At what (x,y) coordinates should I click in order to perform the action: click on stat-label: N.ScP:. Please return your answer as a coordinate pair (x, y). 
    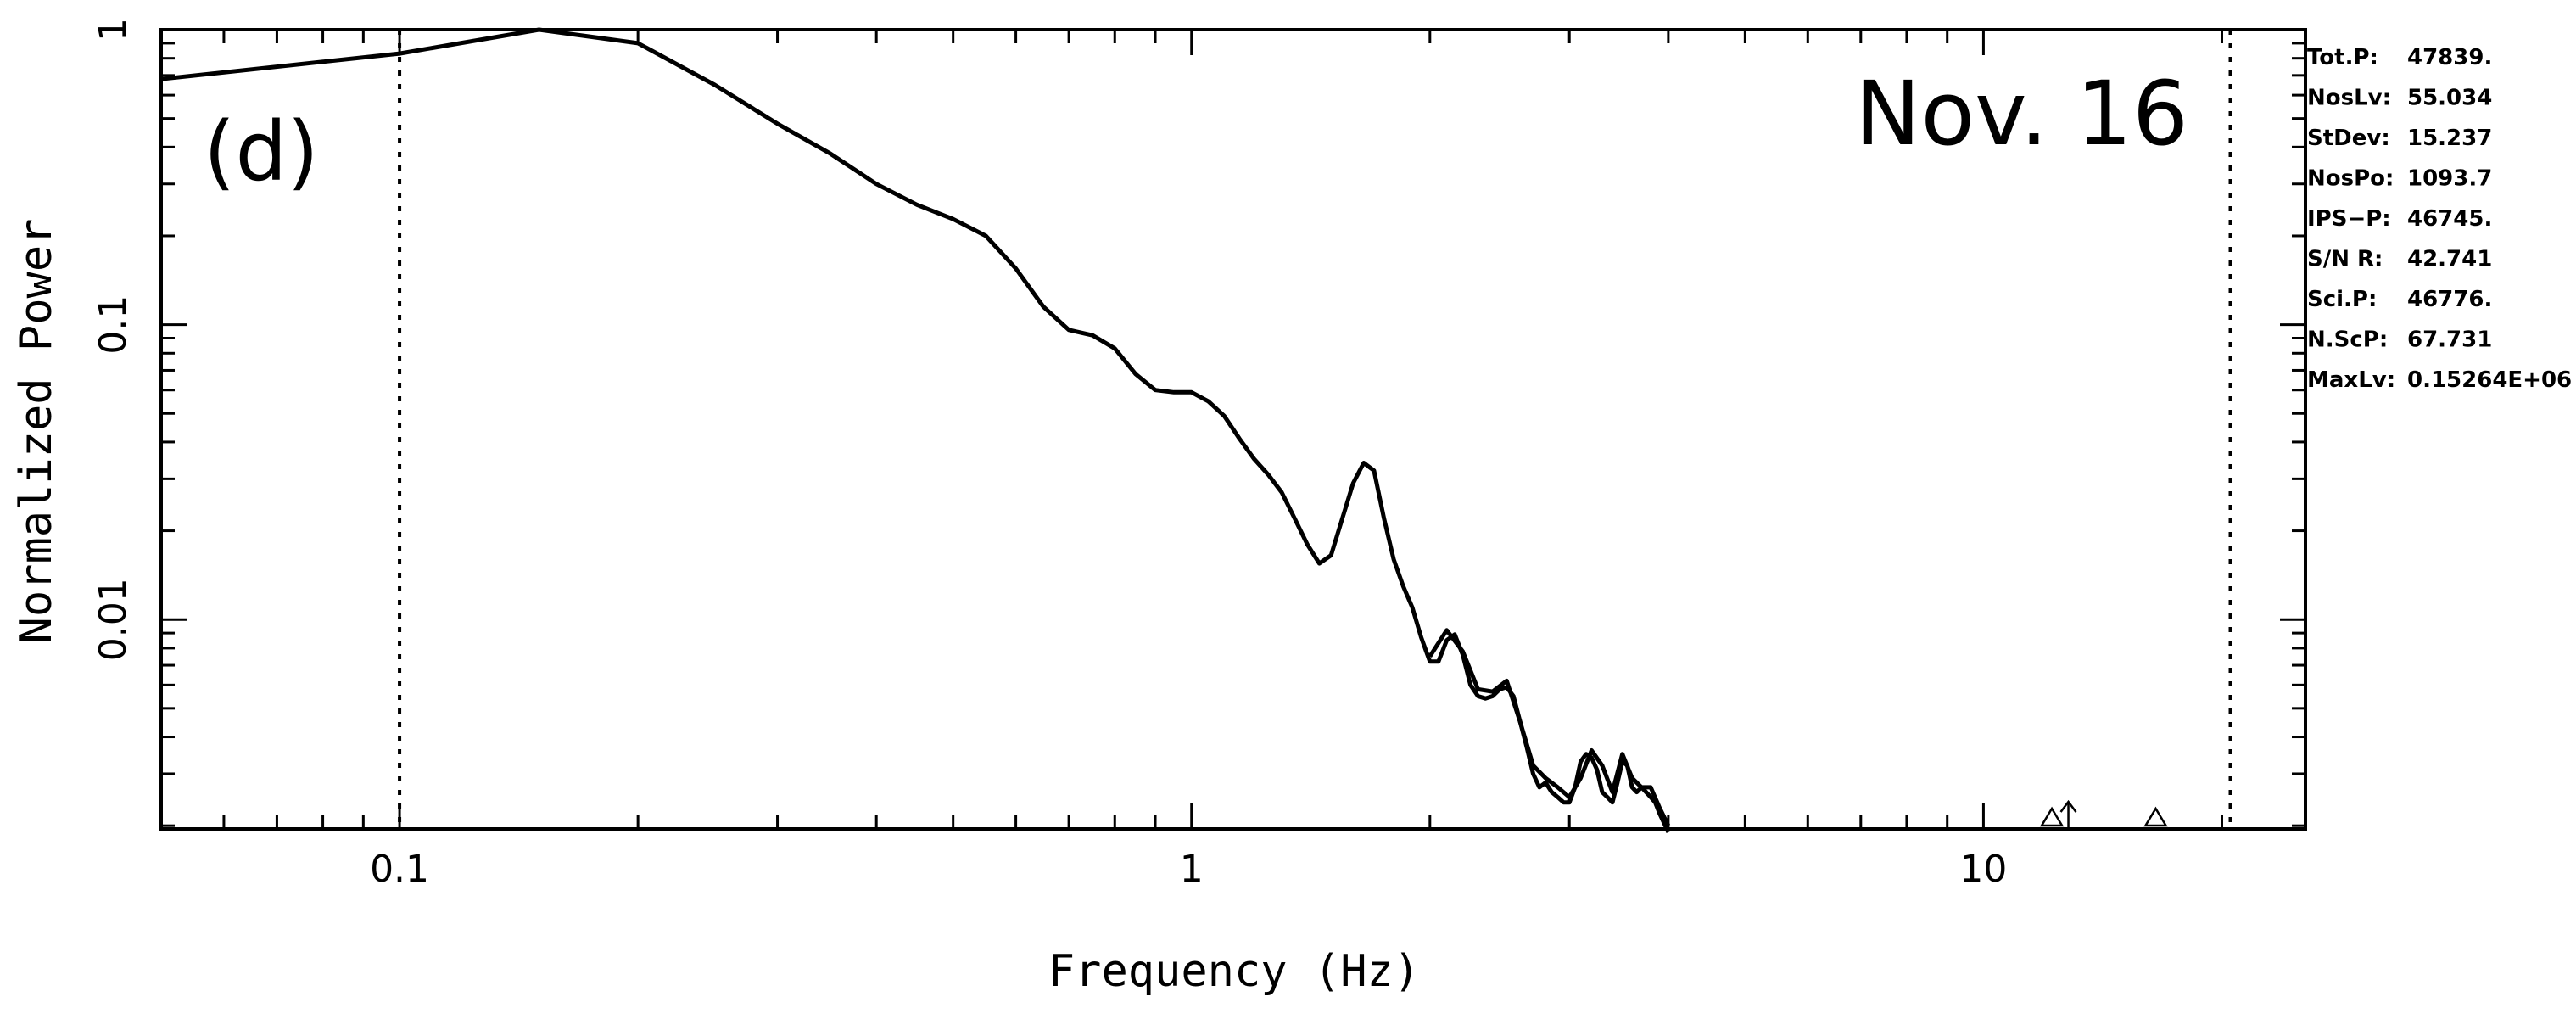
    Looking at the image, I should click on (2347, 341).